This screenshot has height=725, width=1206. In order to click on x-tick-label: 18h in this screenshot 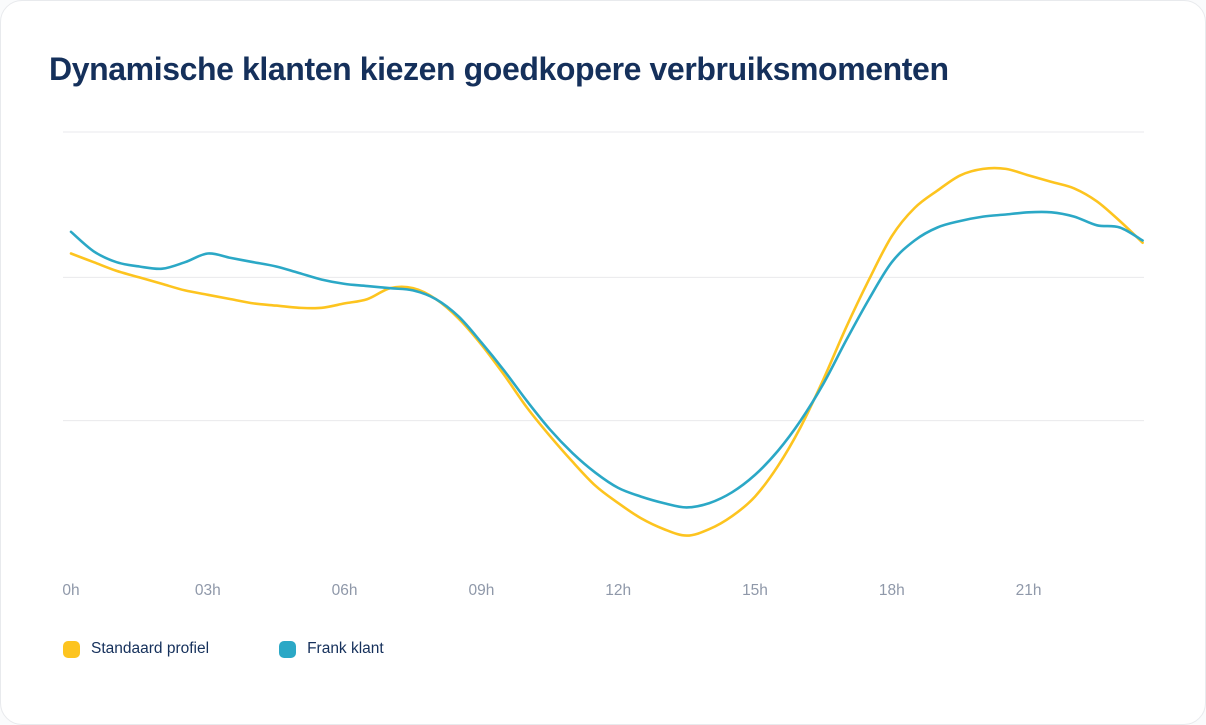, I will do `click(892, 590)`.